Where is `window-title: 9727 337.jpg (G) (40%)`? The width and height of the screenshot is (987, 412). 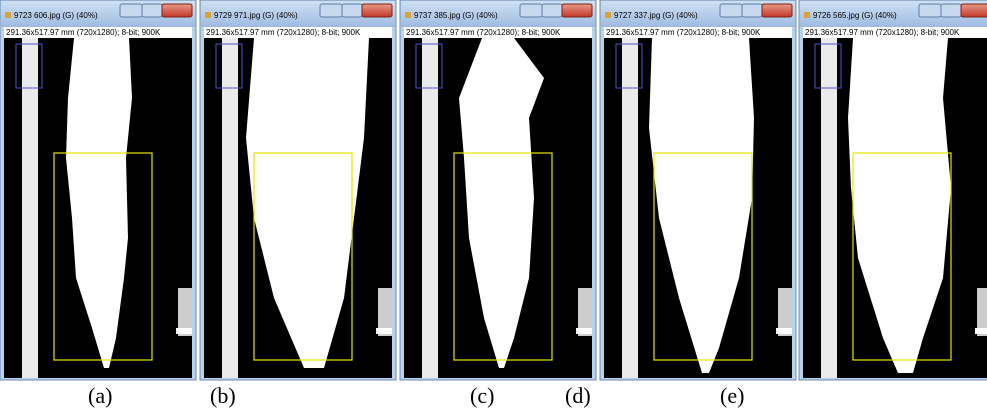
window-title: 9727 337.jpg (G) (40%) is located at coordinates (656, 15).